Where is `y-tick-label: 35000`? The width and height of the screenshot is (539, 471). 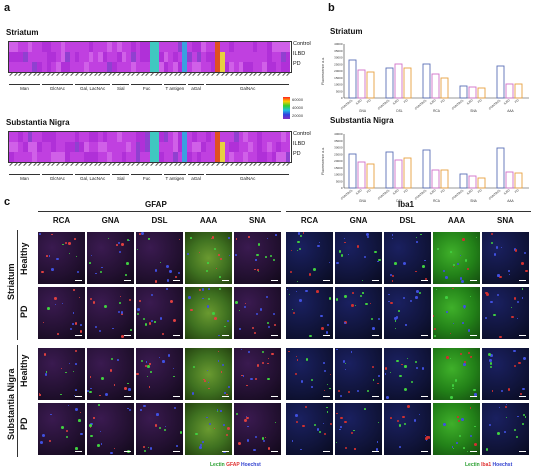 y-tick-label: 35000 is located at coordinates (338, 51).